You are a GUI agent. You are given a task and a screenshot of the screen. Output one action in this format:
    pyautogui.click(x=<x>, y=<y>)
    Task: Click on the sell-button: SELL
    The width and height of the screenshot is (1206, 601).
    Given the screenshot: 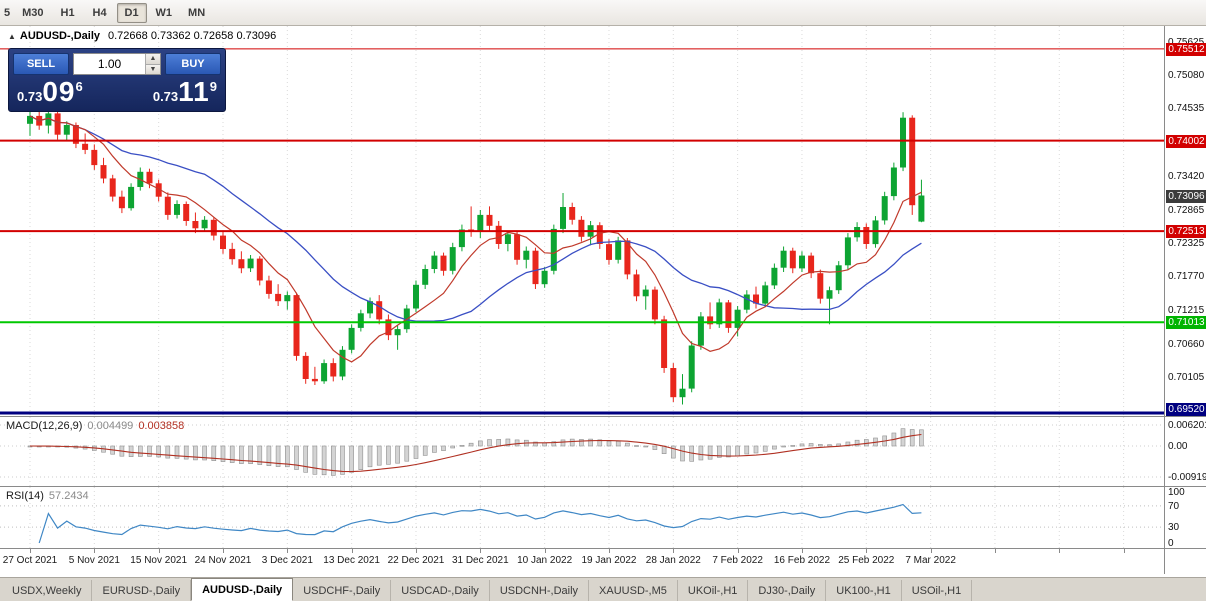 What is the action you would take?
    pyautogui.click(x=41, y=64)
    